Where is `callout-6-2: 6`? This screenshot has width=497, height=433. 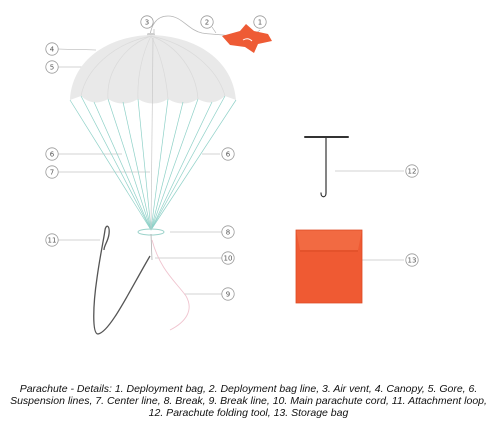 callout-6-2: 6 is located at coordinates (228, 154).